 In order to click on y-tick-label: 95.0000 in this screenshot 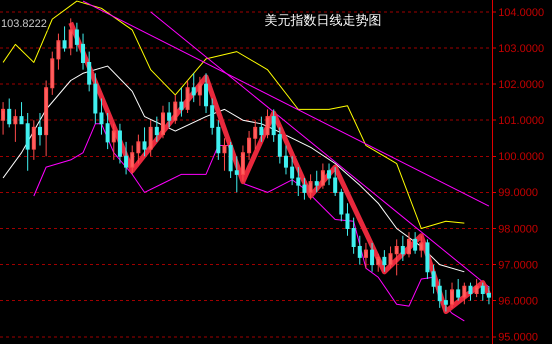, I will do `click(518, 338)`.